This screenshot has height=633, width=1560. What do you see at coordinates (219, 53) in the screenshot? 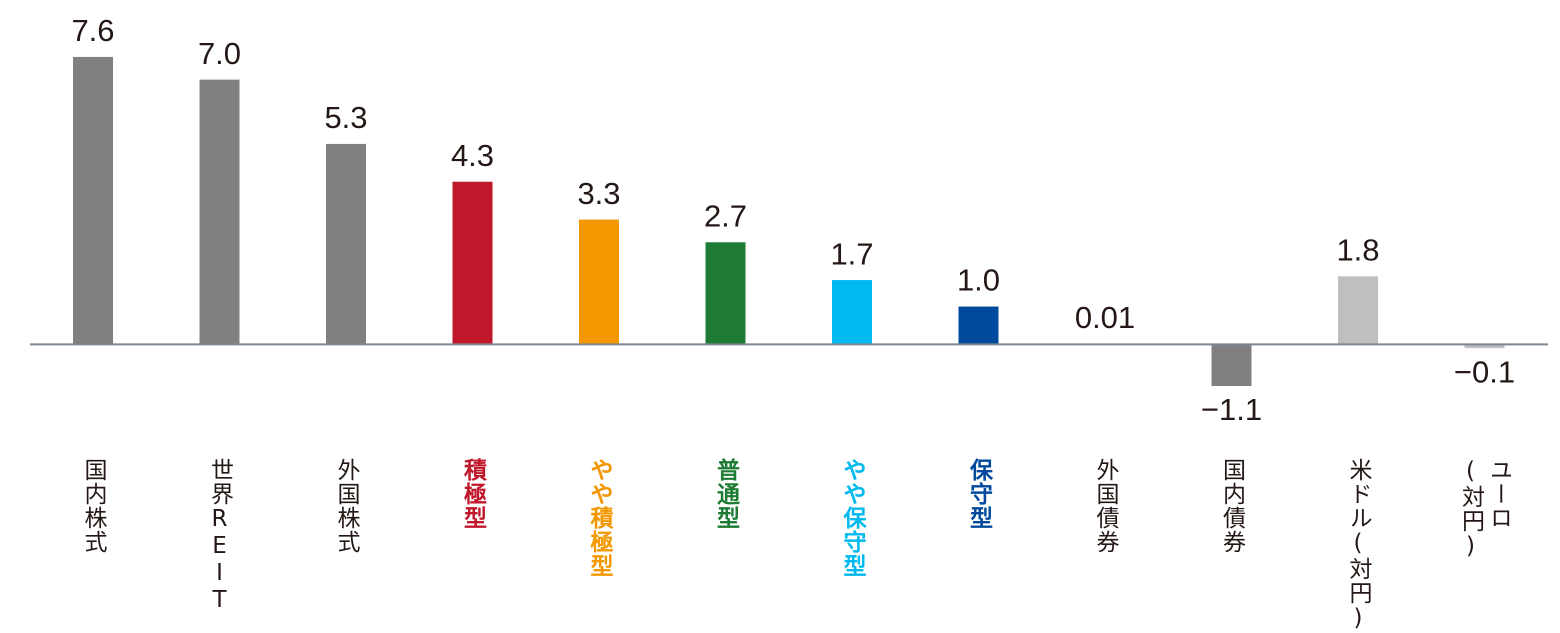
I see `value-label: 7.0` at bounding box center [219, 53].